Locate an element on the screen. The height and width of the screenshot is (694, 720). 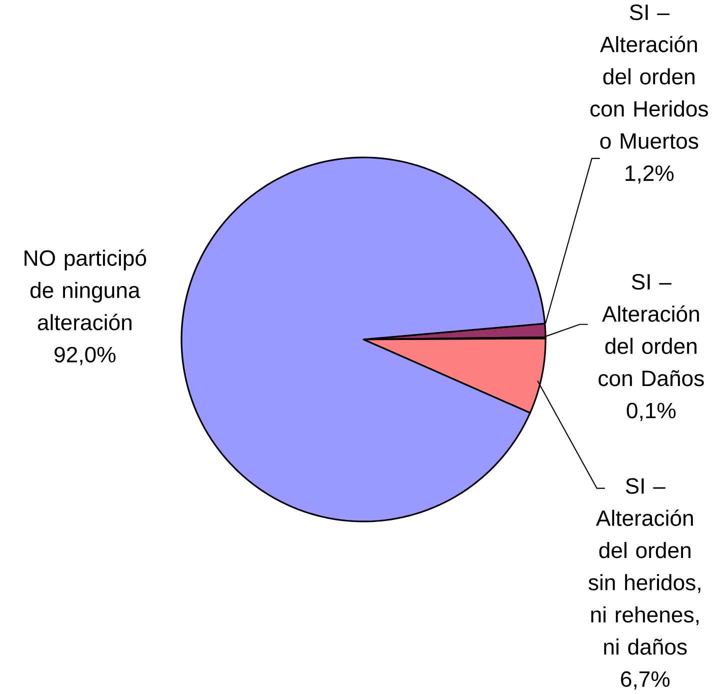
slice-label: NO participó de ninguna alteración is located at coordinates (85, 289).